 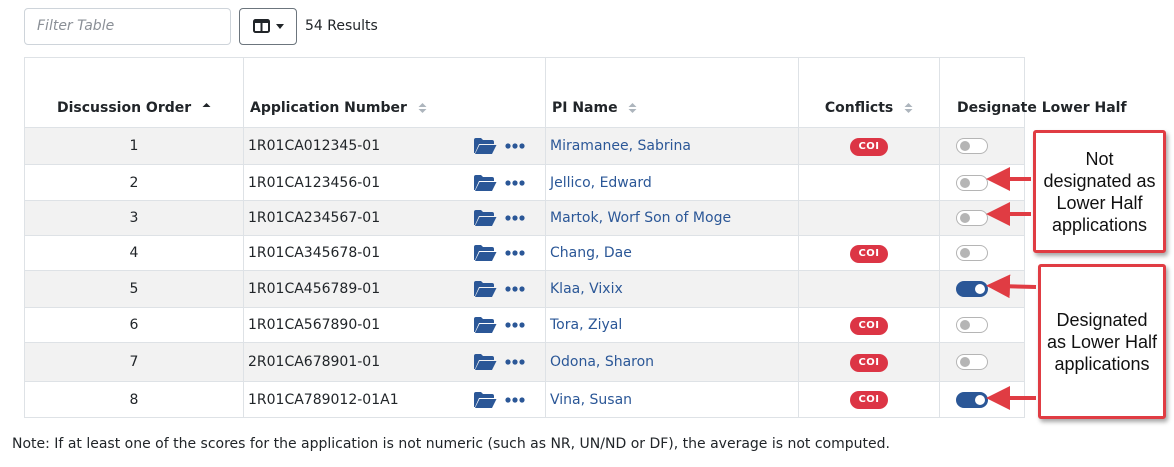 What do you see at coordinates (314, 146) in the screenshot?
I see `application-number: 1R01CA012345-01` at bounding box center [314, 146].